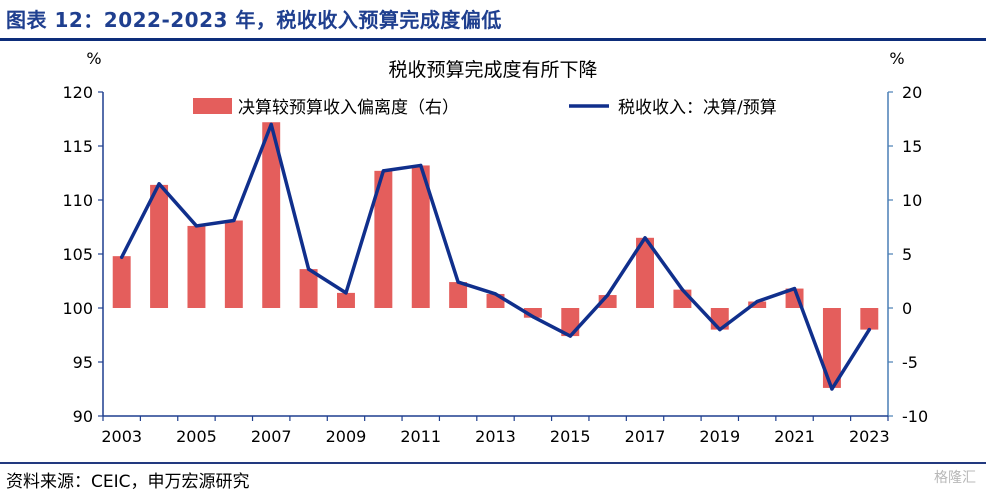 The width and height of the screenshot is (986, 492). What do you see at coordinates (794, 436) in the screenshot?
I see `x-axis-tick-label: 2021` at bounding box center [794, 436].